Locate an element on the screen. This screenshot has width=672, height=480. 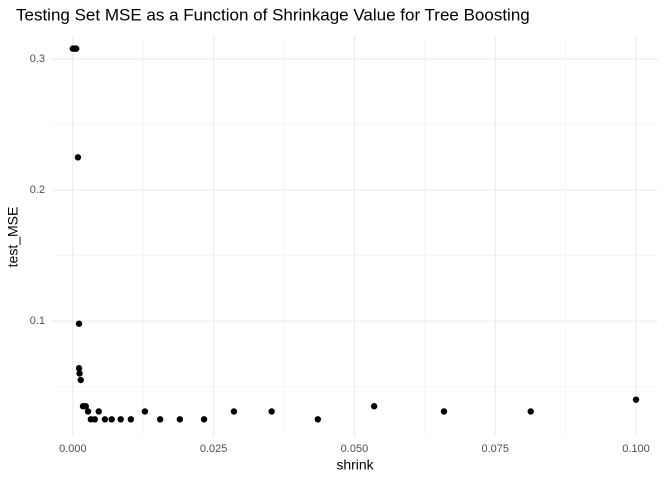
y-axis-title: test_MSE is located at coordinates (13, 237).